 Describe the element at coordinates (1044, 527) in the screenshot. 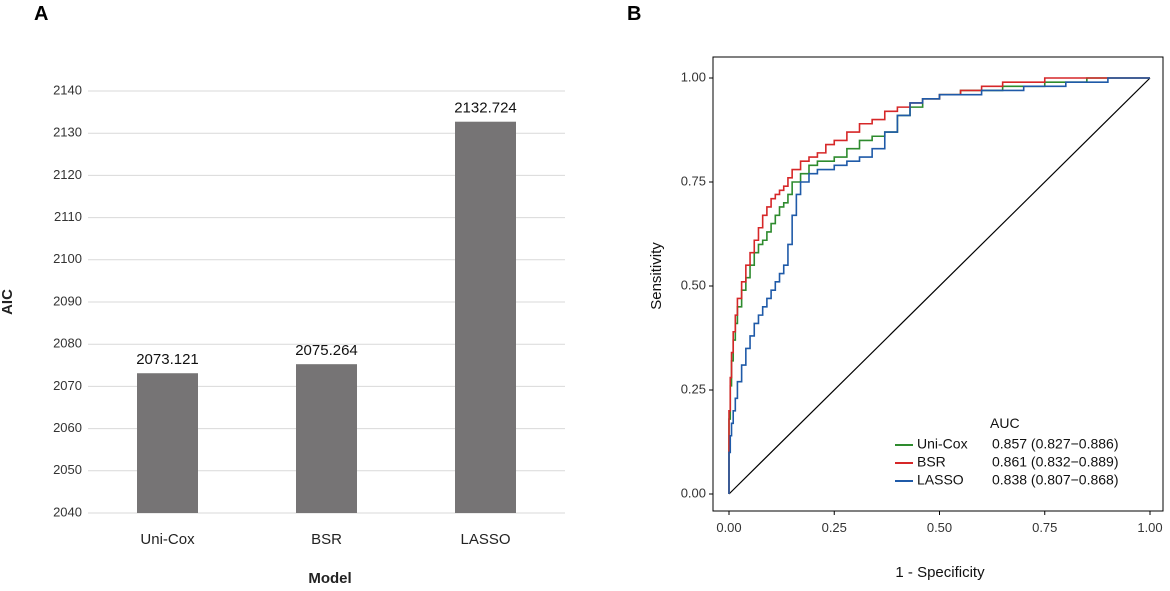

I see `panel-b-x-tick-label: 0.75` at that location.